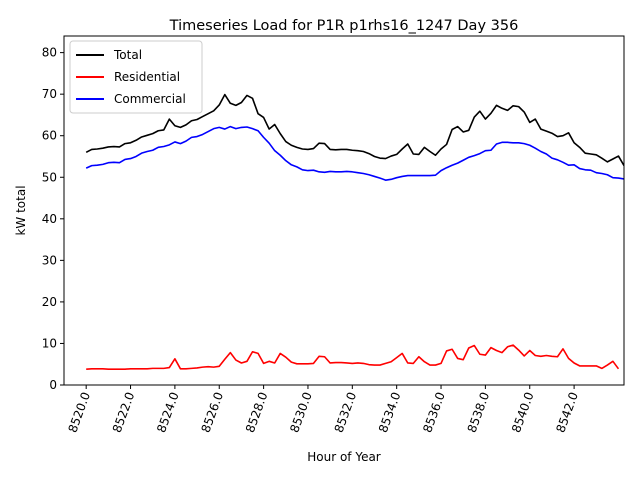 The image size is (640, 480). I want to click on legend-box, so click(136, 77).